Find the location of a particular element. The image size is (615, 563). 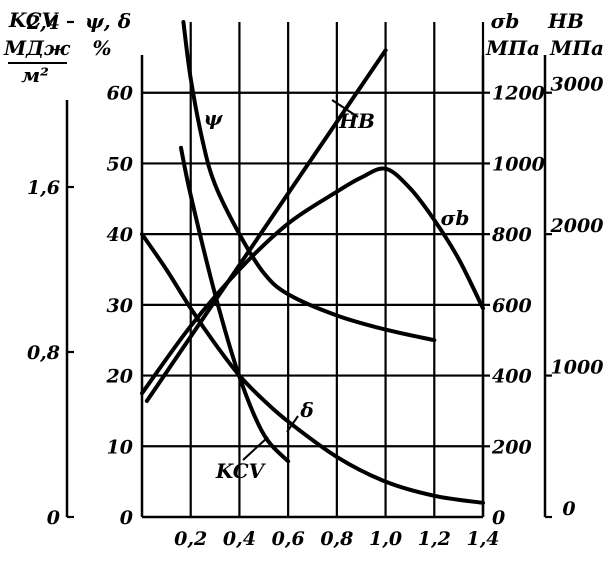

hb-axis-title: HB is located at coordinates (565, 21).